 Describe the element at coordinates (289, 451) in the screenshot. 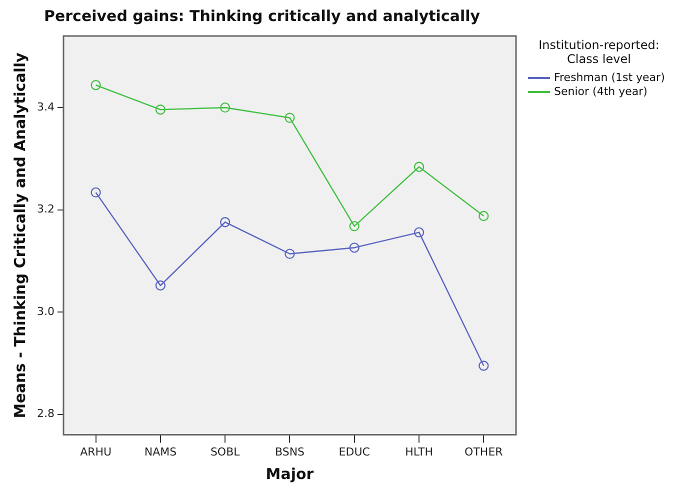

I see `x-tick-label: BSNS` at that location.